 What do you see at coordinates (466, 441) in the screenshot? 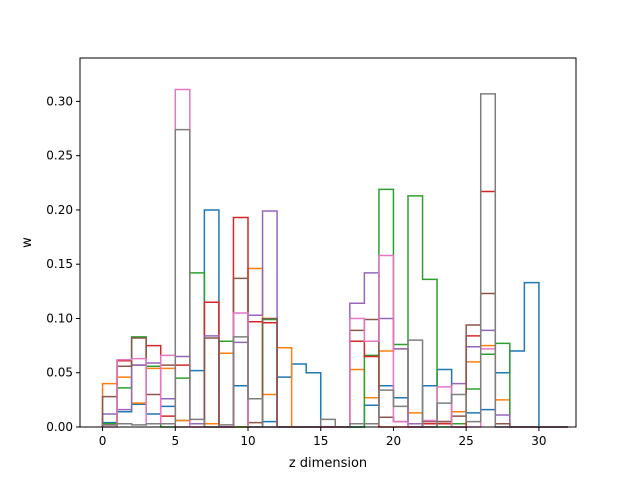
I see `x-tick-label: 25` at bounding box center [466, 441].